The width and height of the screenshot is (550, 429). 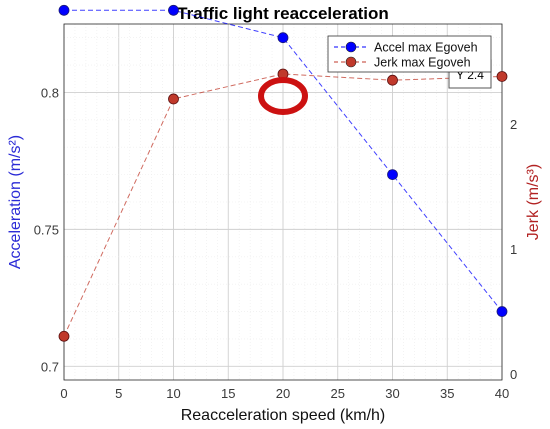 I want to click on x-tick-label: 15, so click(x=228, y=393).